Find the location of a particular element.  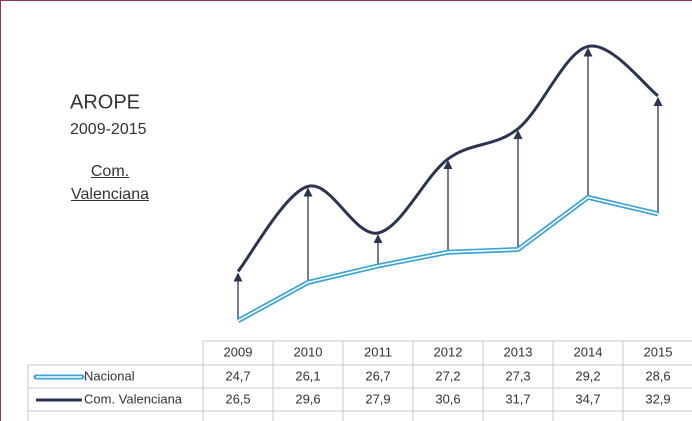

region-label: Com. Valenciana is located at coordinates (110, 183).